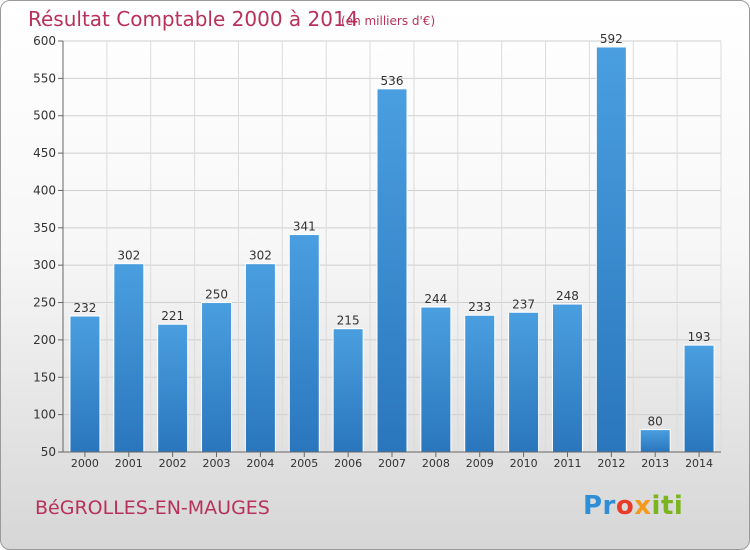 This screenshot has width=750, height=550. Describe the element at coordinates (523, 304) in the screenshot. I see `value-label-2010: 237` at that location.